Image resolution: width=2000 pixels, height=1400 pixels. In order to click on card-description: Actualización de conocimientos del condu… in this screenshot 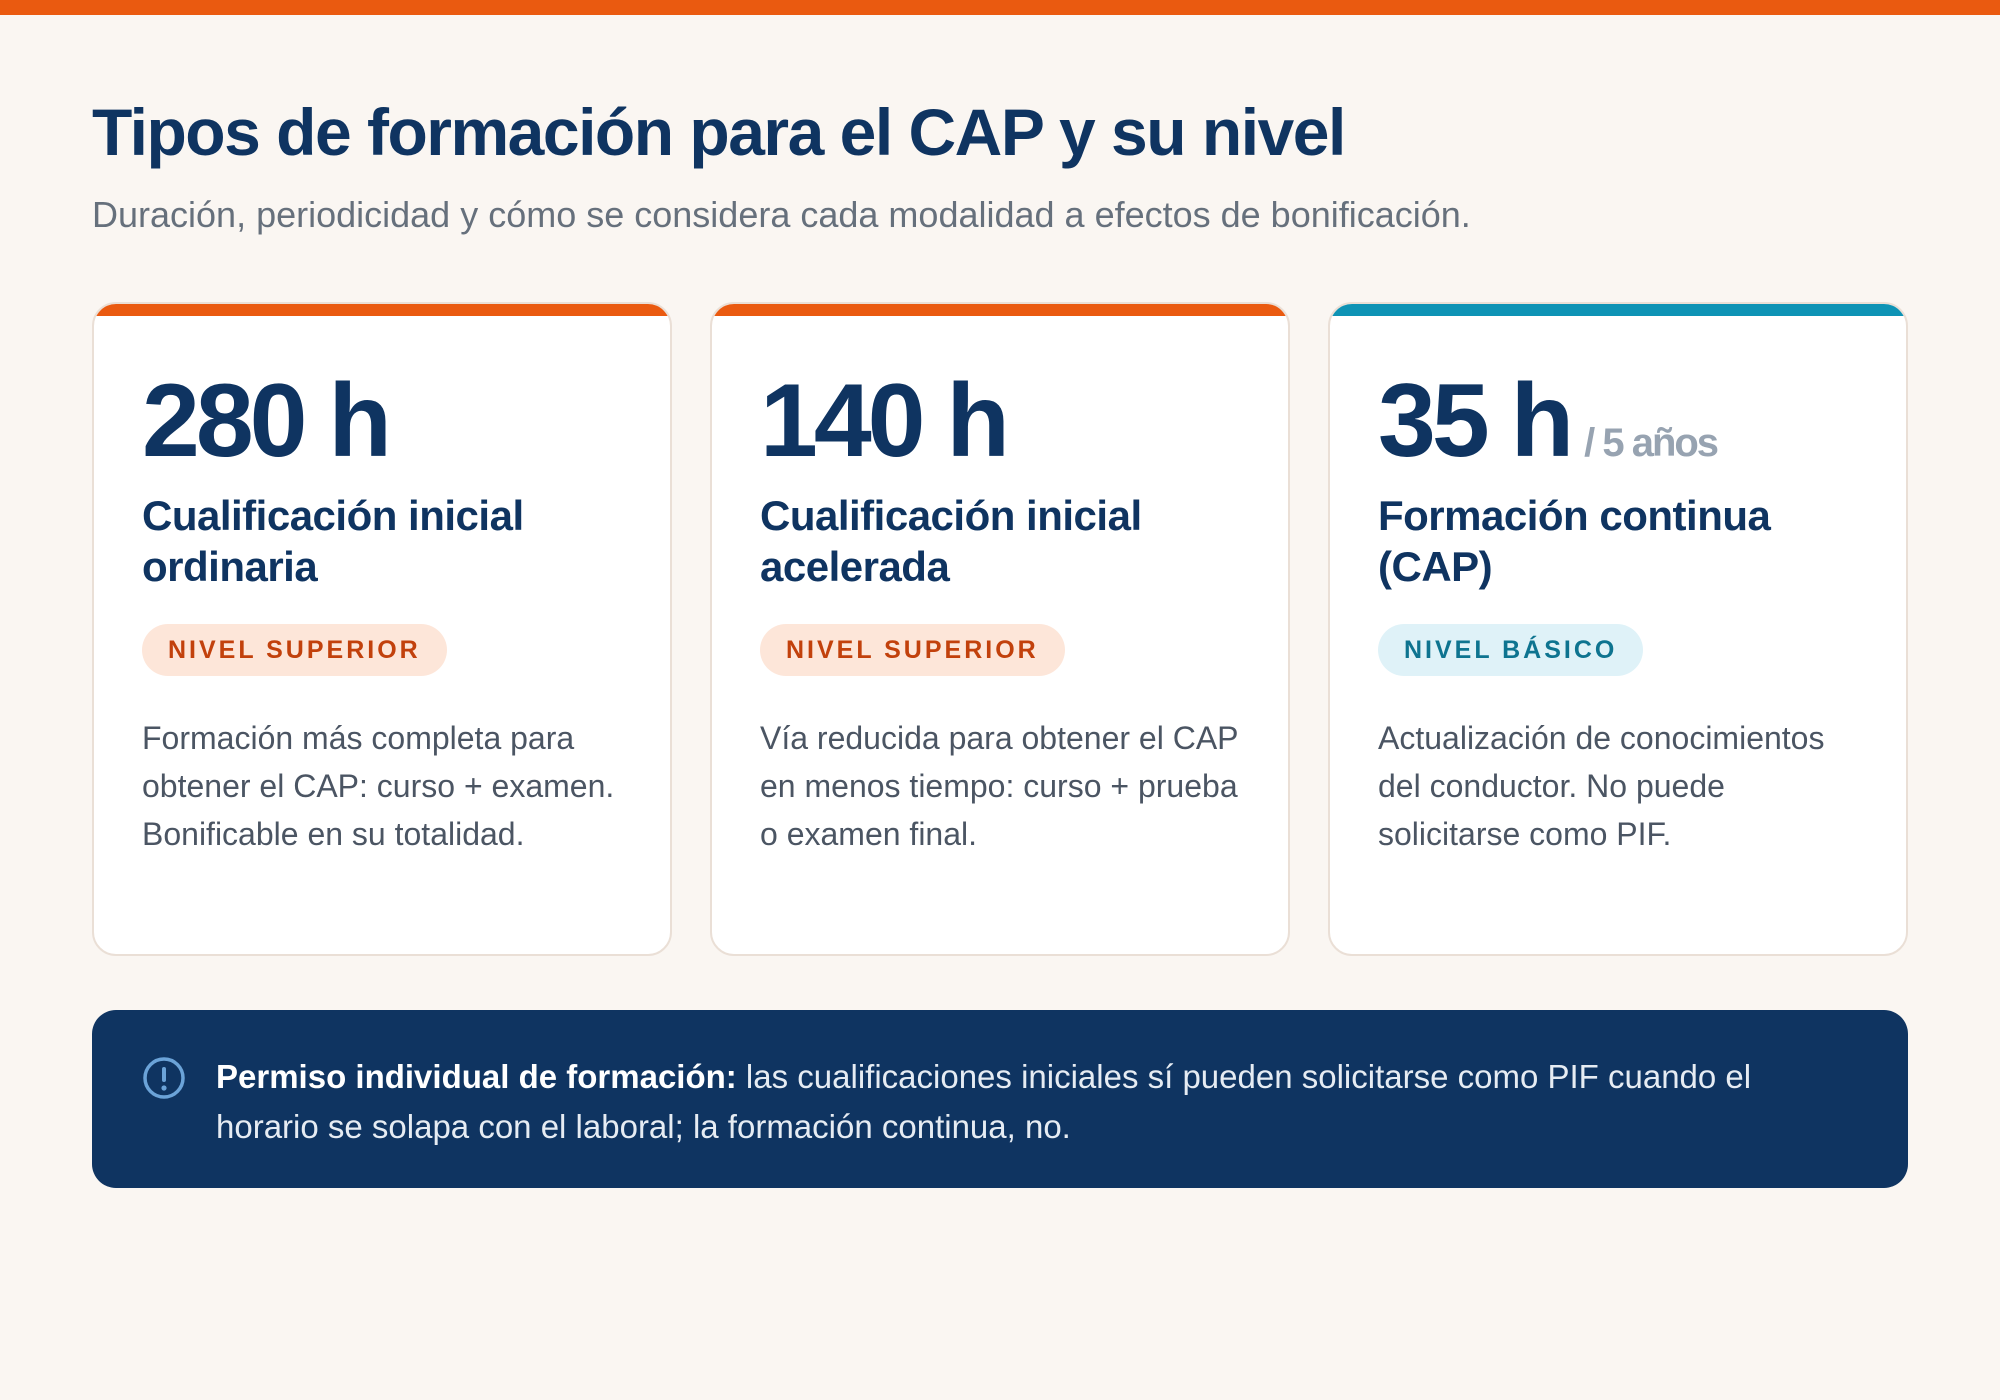, I will do `click(1601, 786)`.